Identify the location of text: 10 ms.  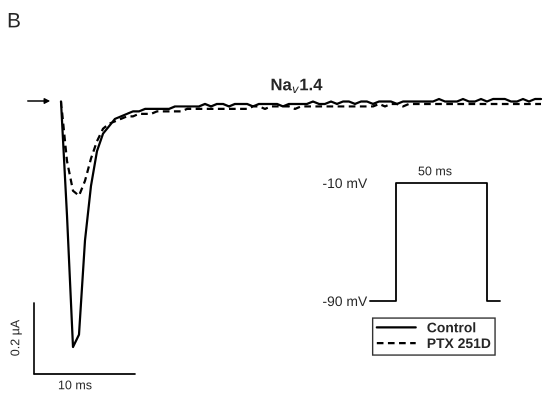
(75, 385).